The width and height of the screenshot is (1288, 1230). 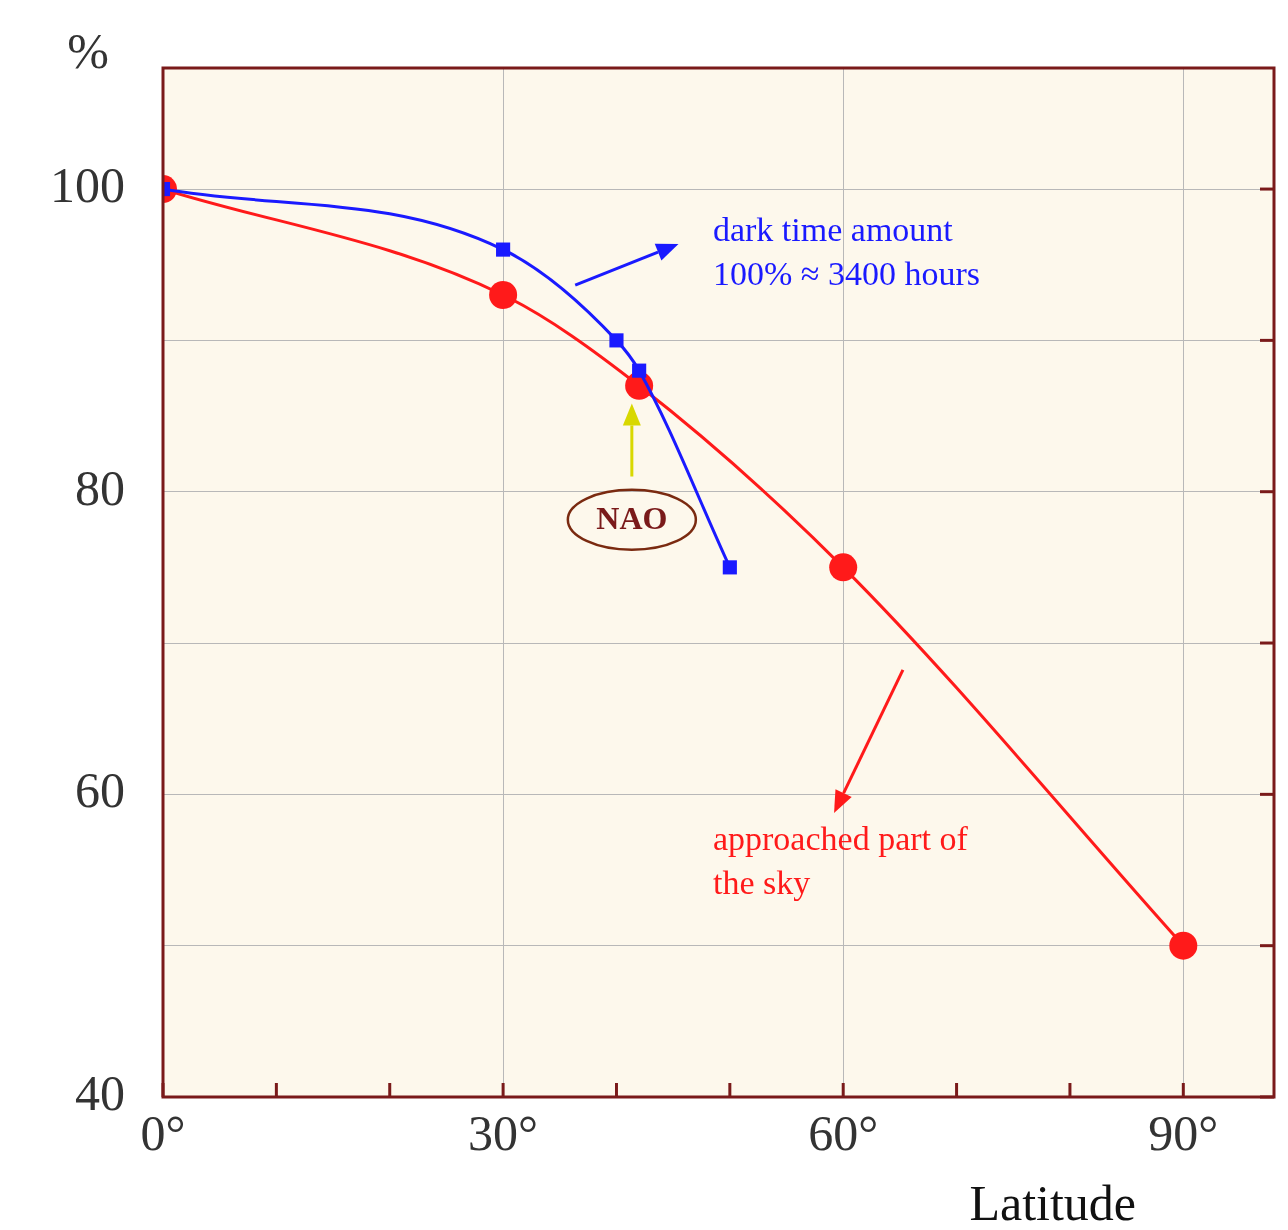 I want to click on x-tick-label: 90°, so click(x=1183, y=1133).